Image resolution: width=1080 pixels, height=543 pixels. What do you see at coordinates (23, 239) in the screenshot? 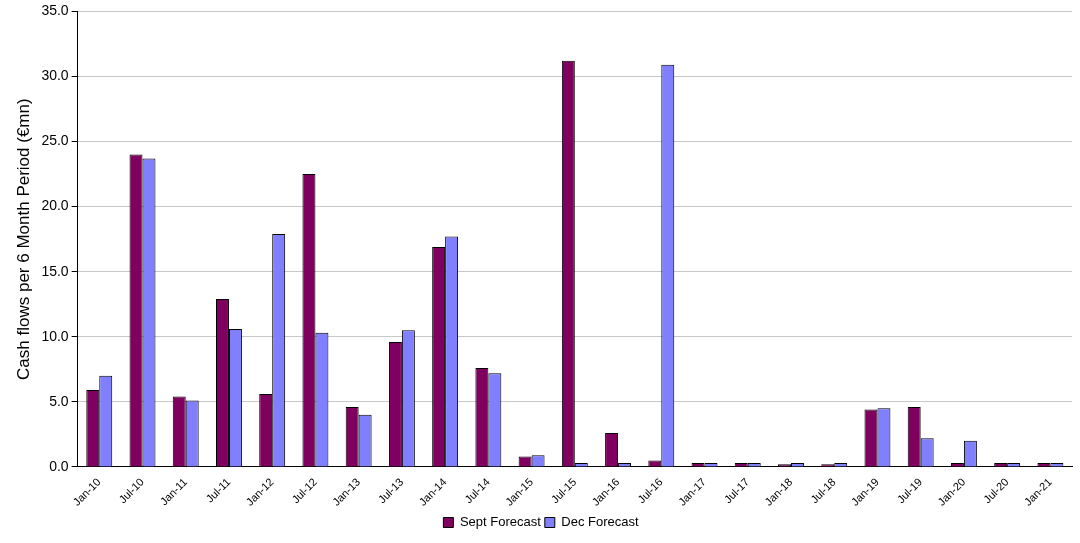
I see `y-axis-title: Cash flows per 6 Month Period (€mn)` at bounding box center [23, 239].